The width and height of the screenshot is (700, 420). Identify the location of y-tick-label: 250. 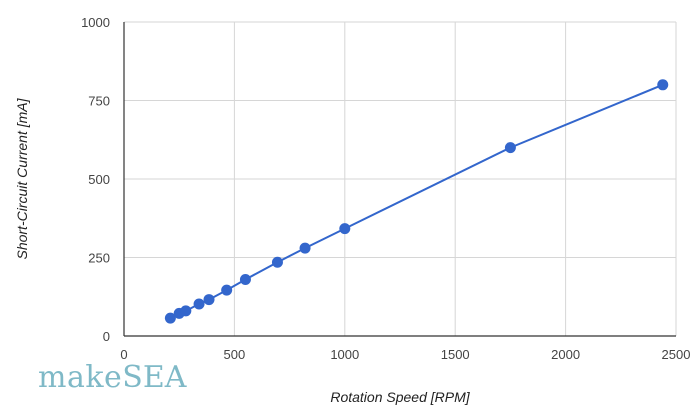
(99, 258).